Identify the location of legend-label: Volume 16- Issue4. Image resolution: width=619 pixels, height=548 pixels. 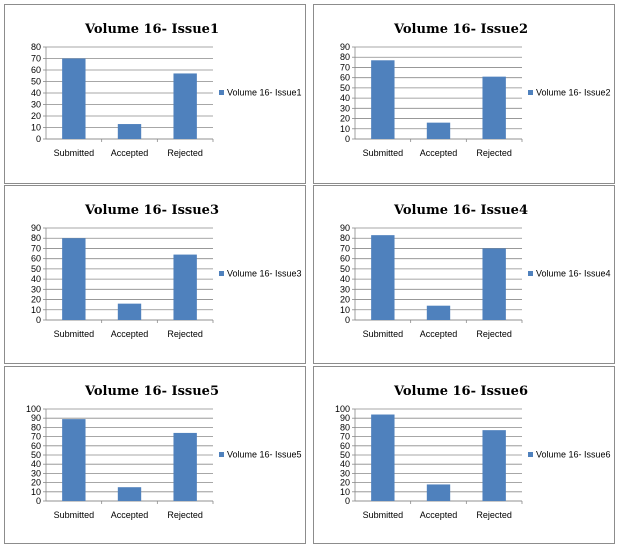
(573, 274).